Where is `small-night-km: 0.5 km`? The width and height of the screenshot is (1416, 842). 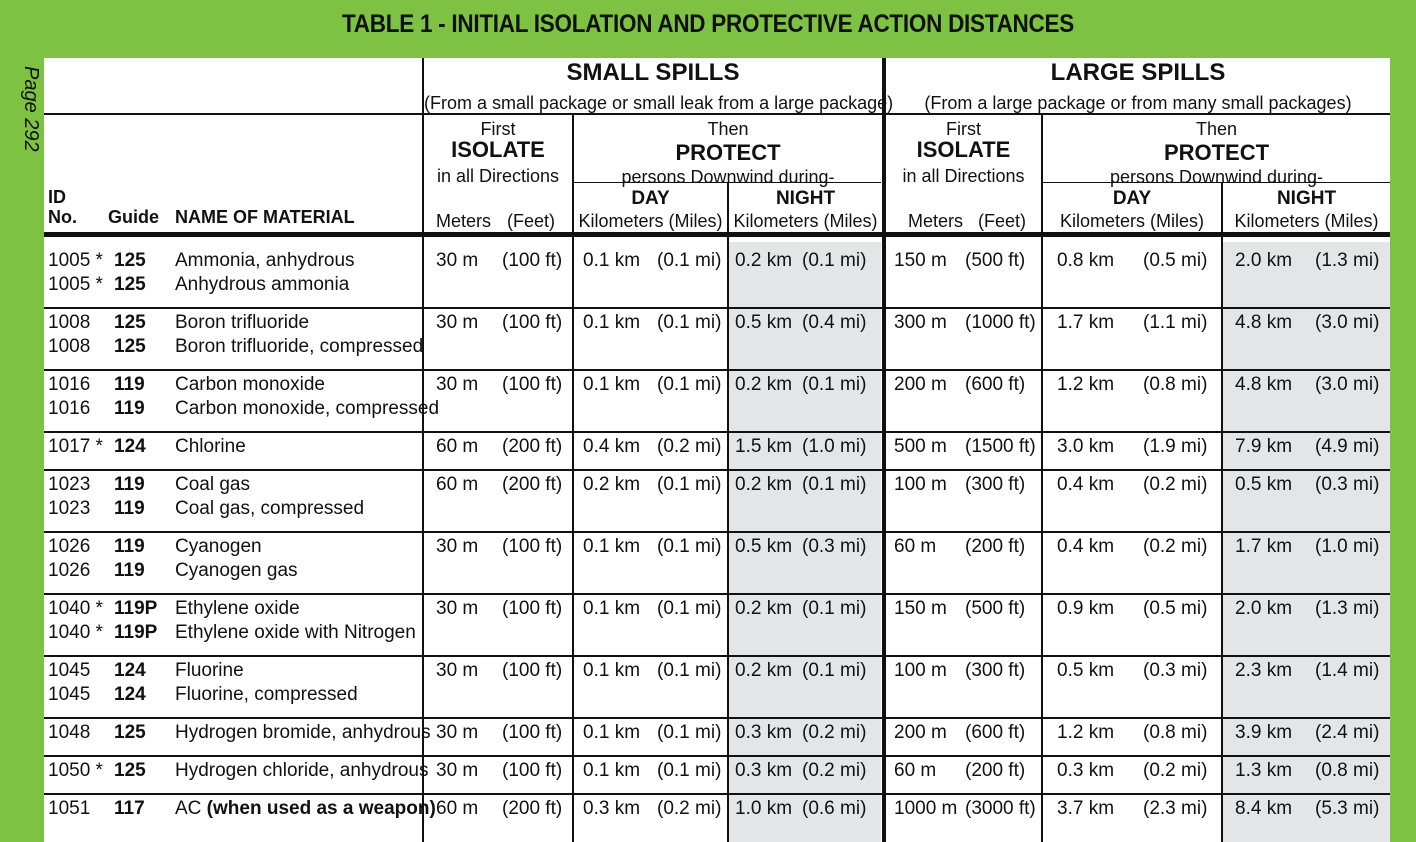 small-night-km: 0.5 km is located at coordinates (764, 546).